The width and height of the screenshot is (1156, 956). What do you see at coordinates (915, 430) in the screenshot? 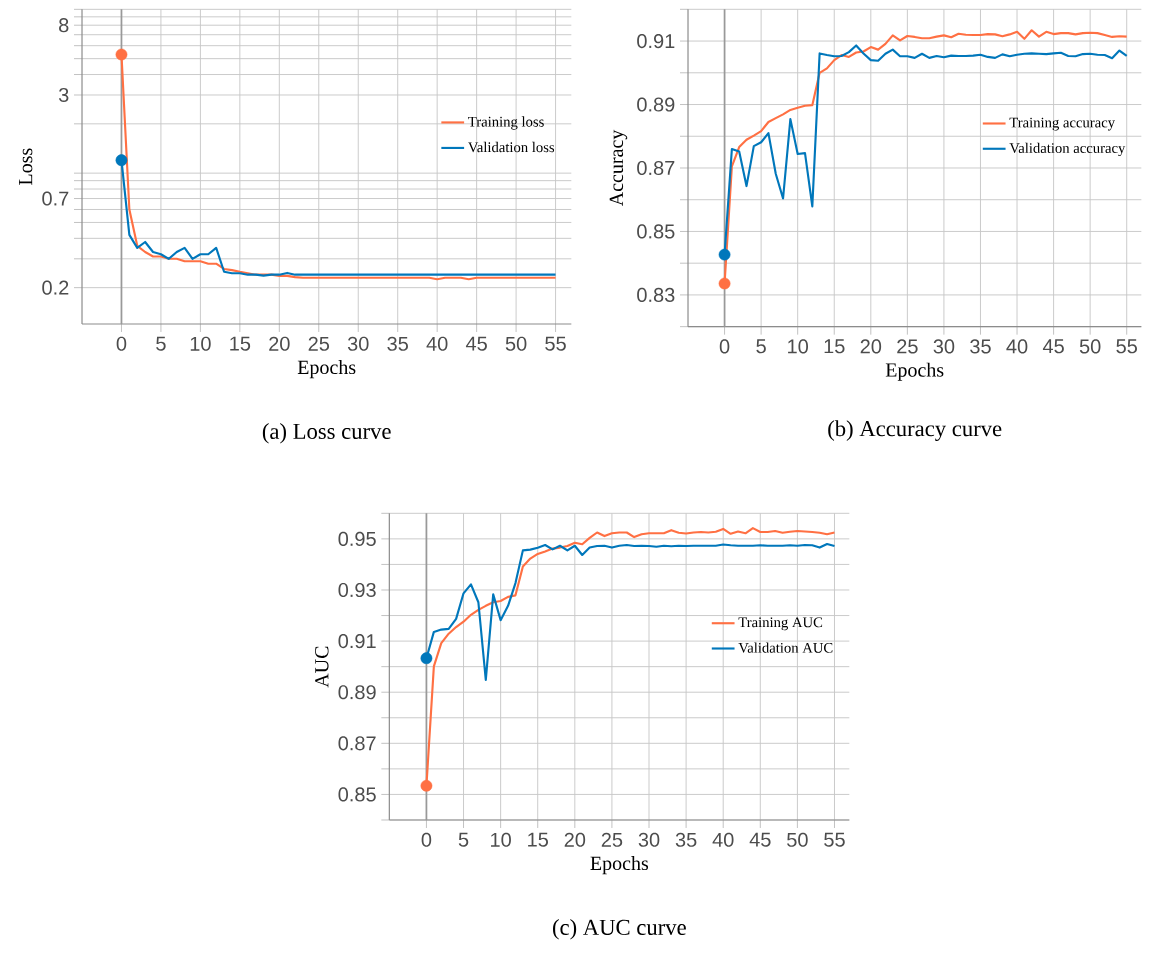
I see `text: (b) Accuracy curve` at bounding box center [915, 430].